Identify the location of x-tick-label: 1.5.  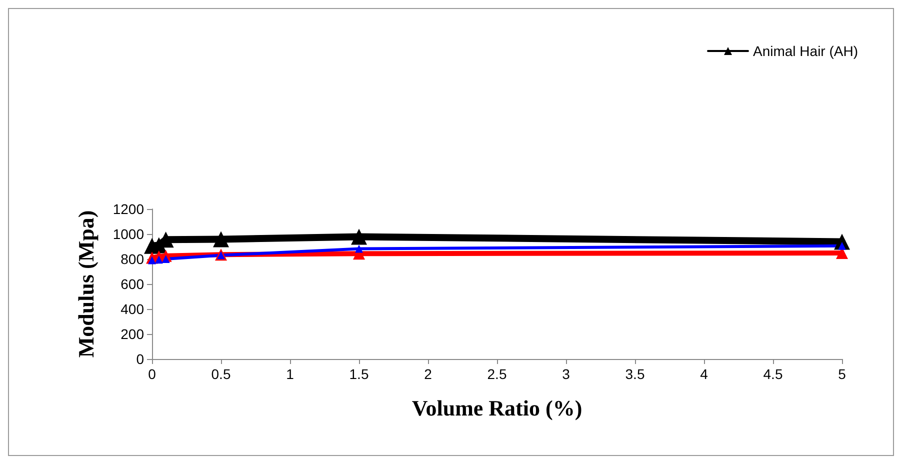
(359, 374).